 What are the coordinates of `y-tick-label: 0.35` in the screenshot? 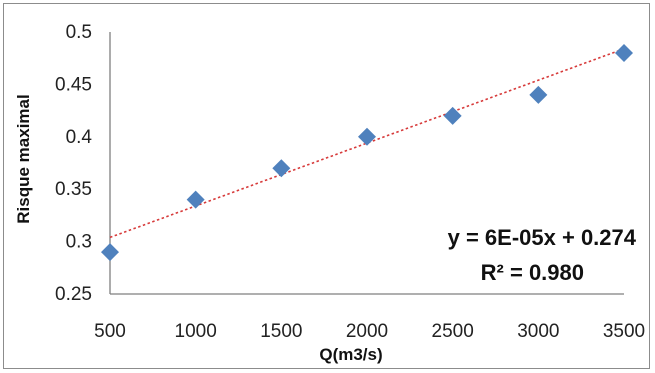 It's located at (73, 189).